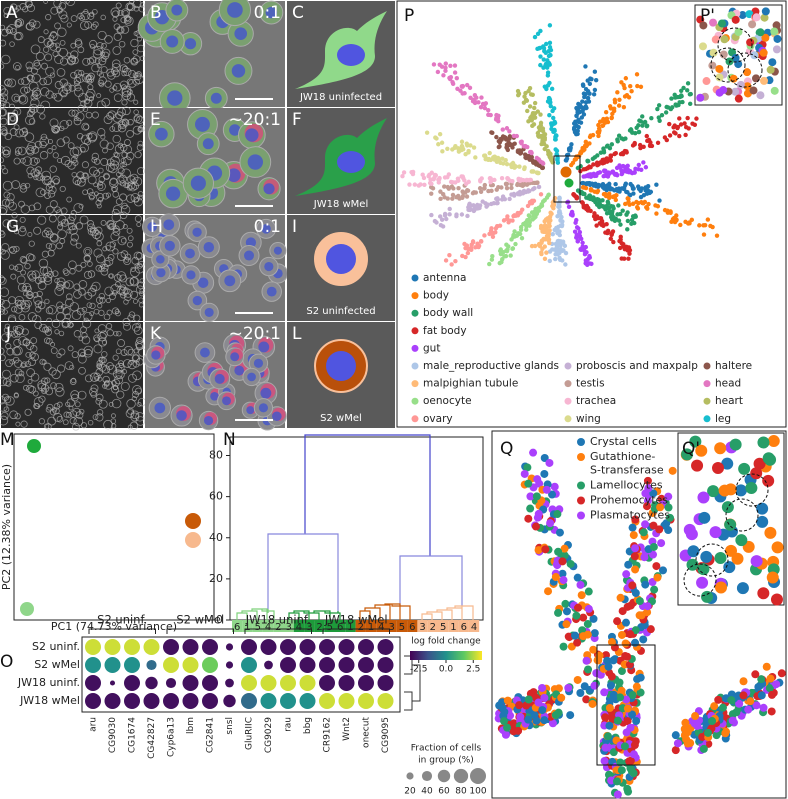 The height and width of the screenshot is (799, 788). What do you see at coordinates (268, 627) in the screenshot?
I see `leaf-label: 4` at bounding box center [268, 627].